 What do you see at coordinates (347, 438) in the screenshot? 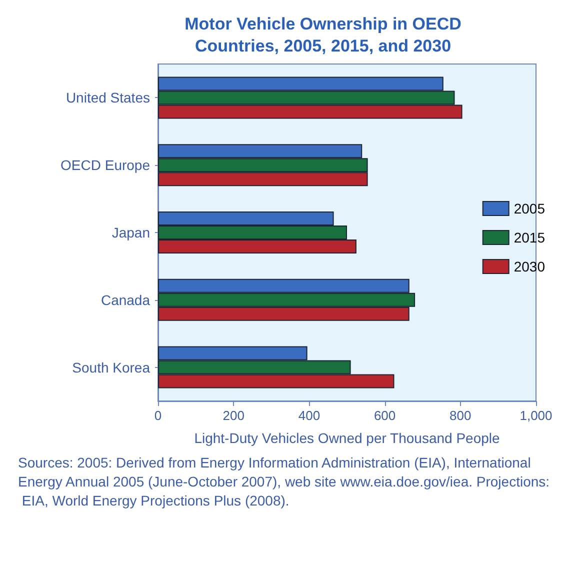
I see `x-axis-title: Light-Duty Vehicles Owned per Thousand People` at bounding box center [347, 438].